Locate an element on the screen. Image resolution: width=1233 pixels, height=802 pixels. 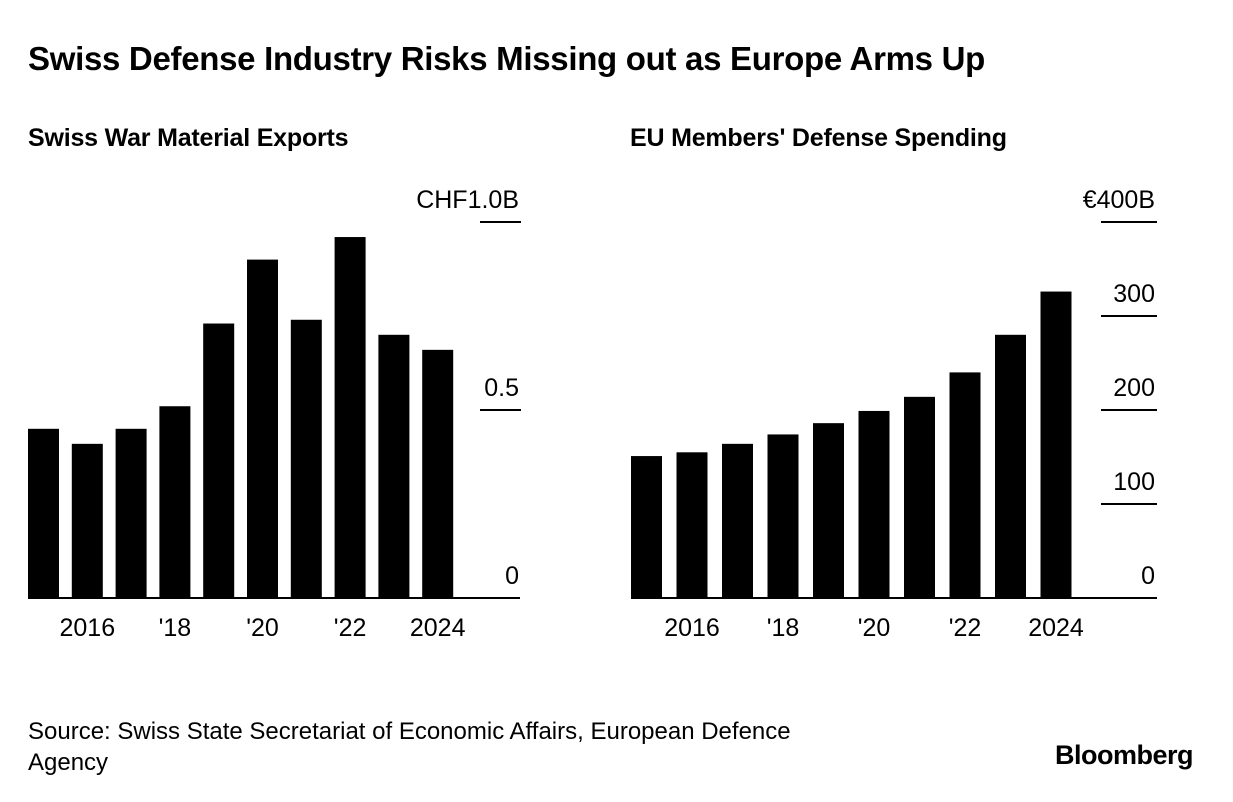
chart-title-swiss-exports: Swiss War Material Exports is located at coordinates (188, 138).